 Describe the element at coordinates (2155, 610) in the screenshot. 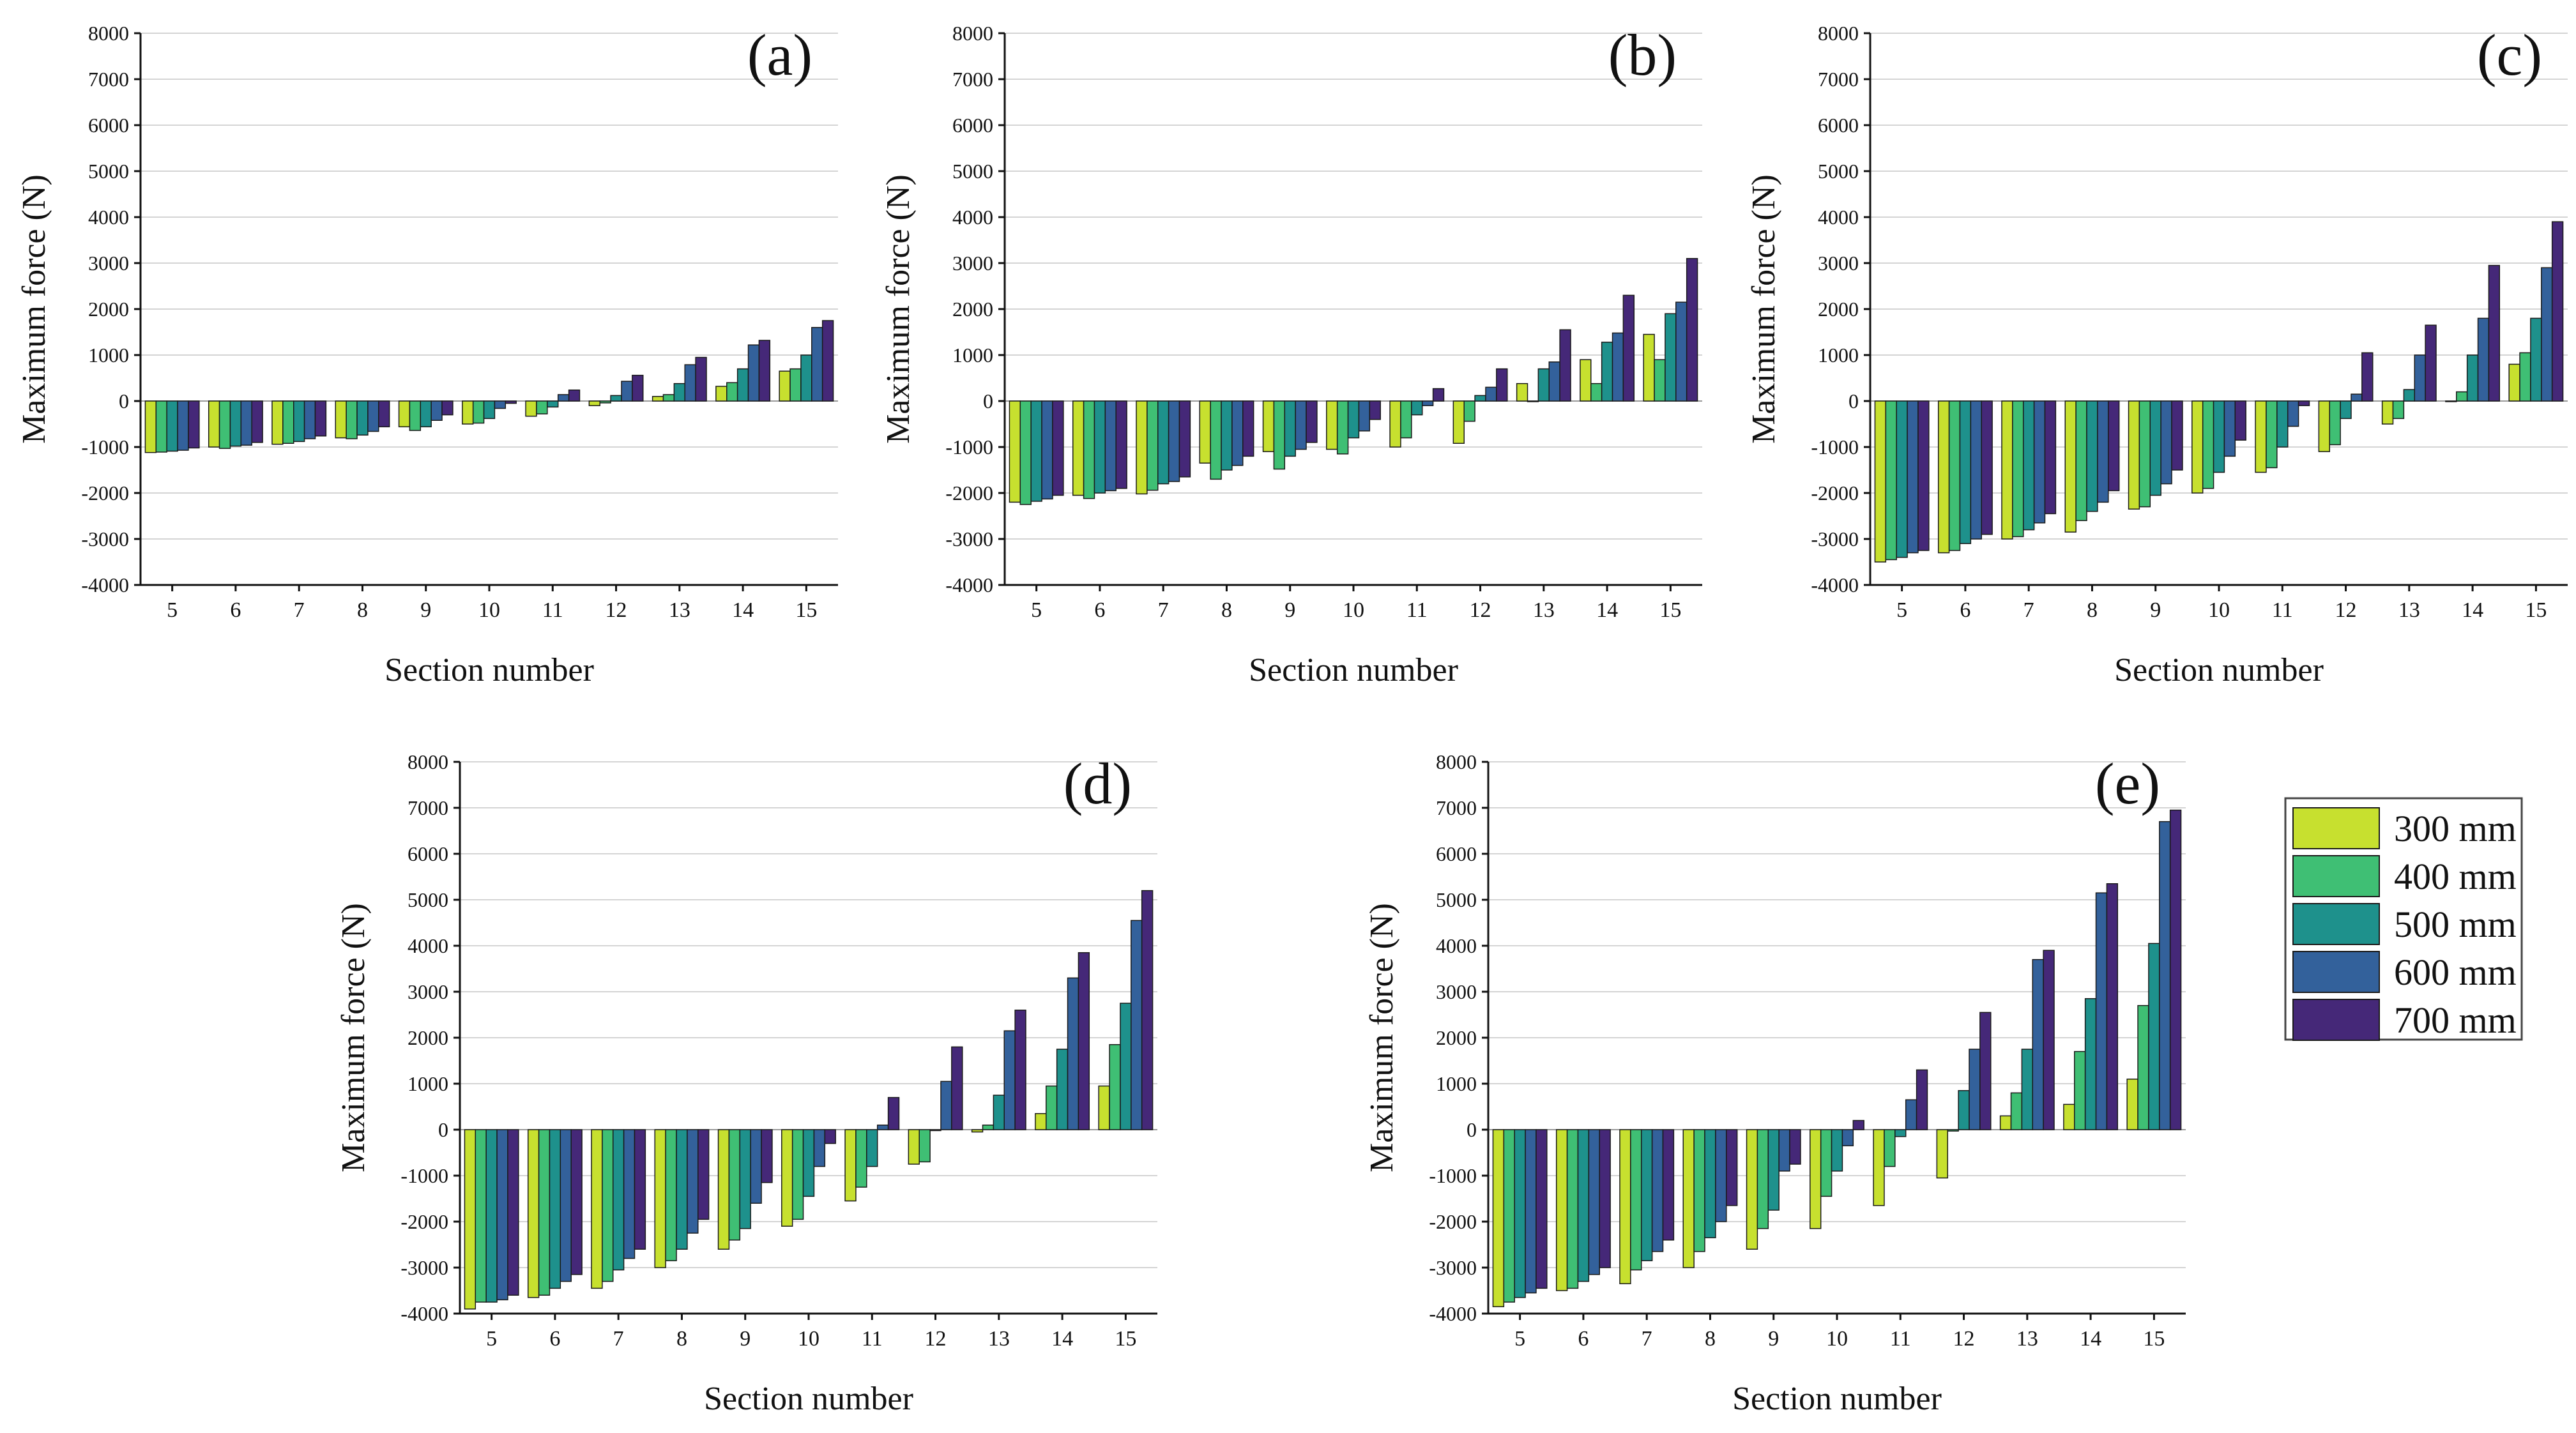

I see `x-tick-label: 9` at that location.